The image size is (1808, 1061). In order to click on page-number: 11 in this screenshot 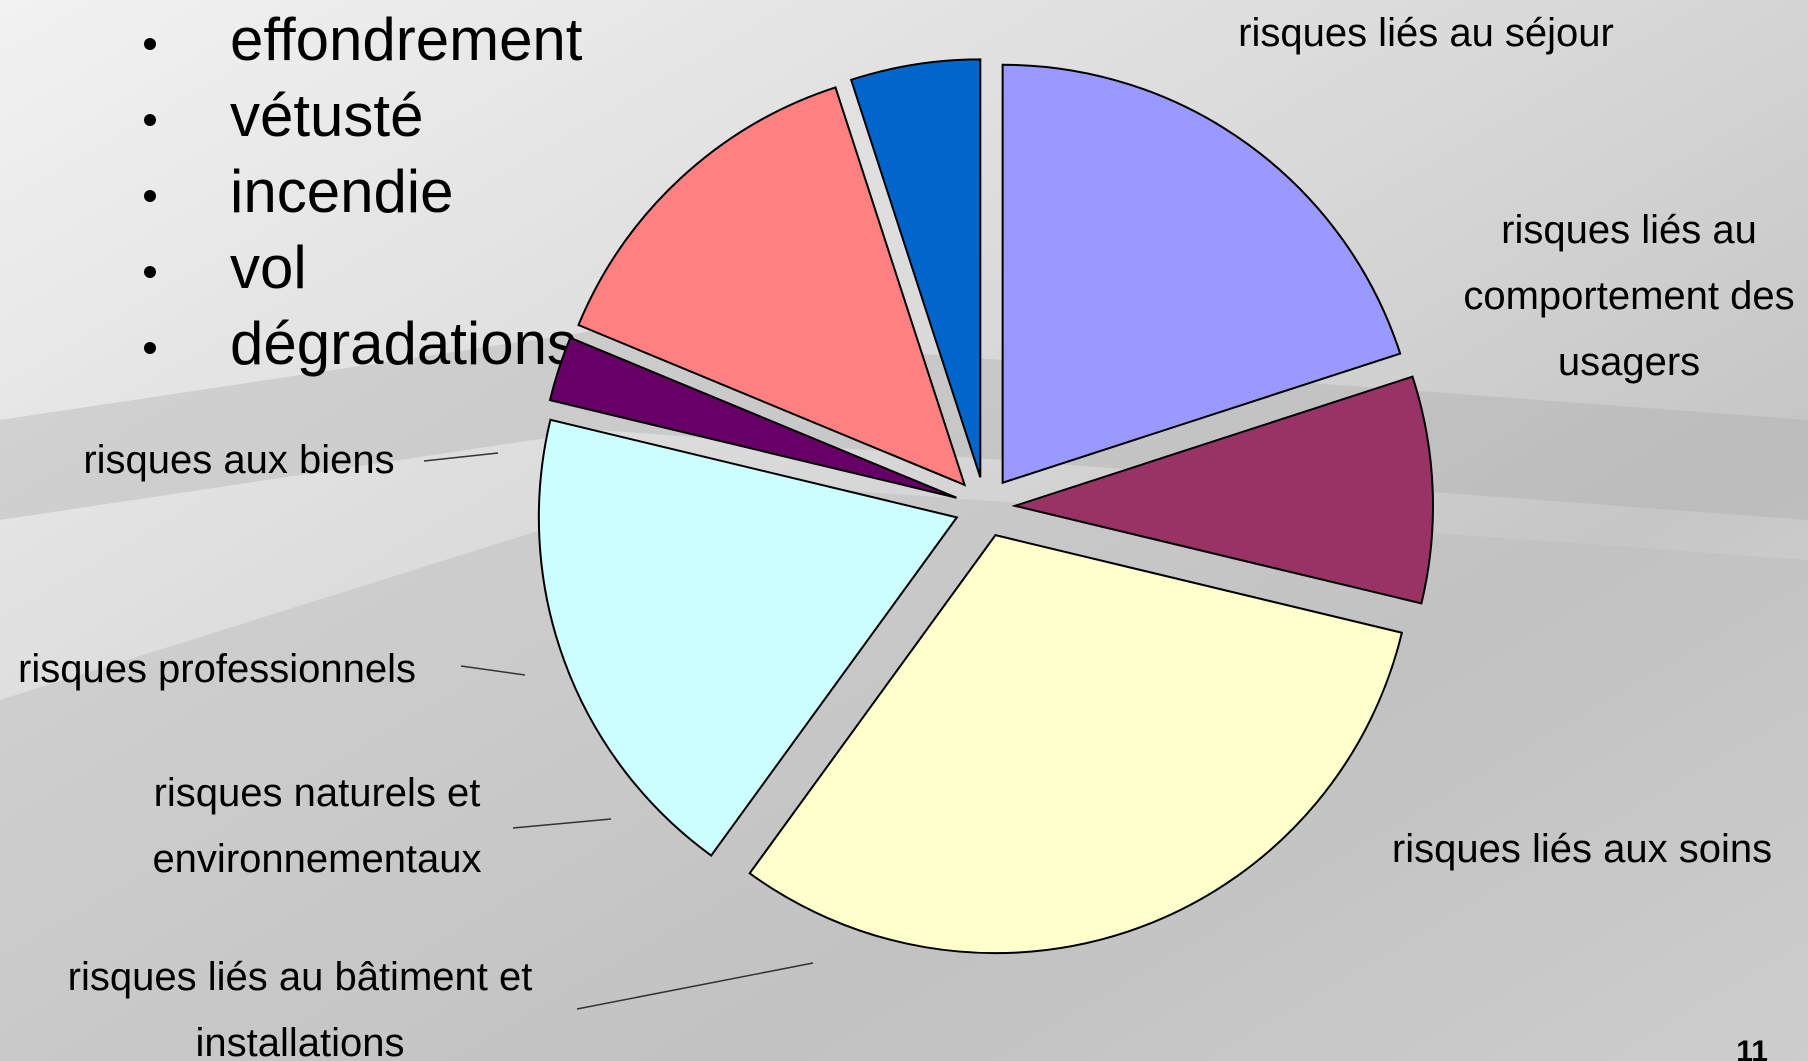, I will do `click(1752, 1048)`.